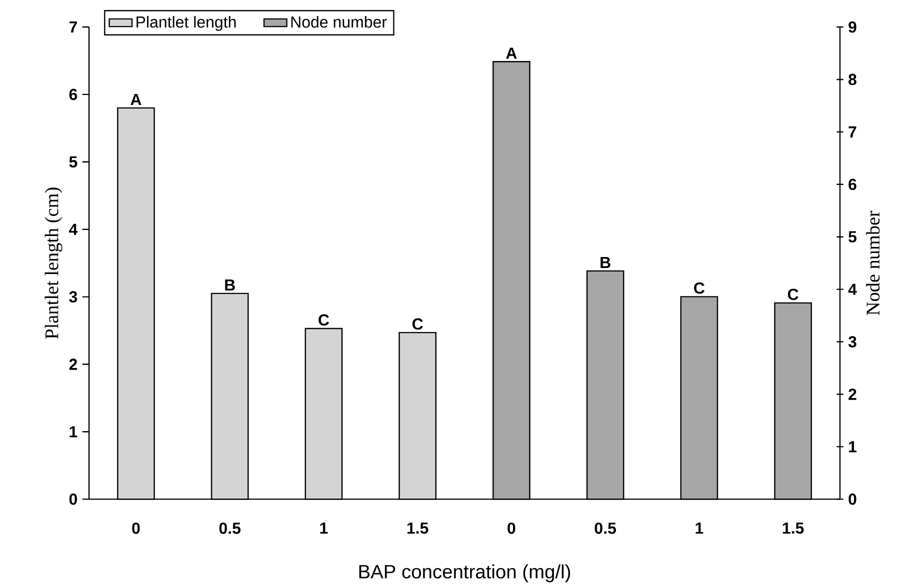 This screenshot has height=588, width=907. Describe the element at coordinates (873, 262) in the screenshot. I see `y2-axis-title: Node number` at that location.